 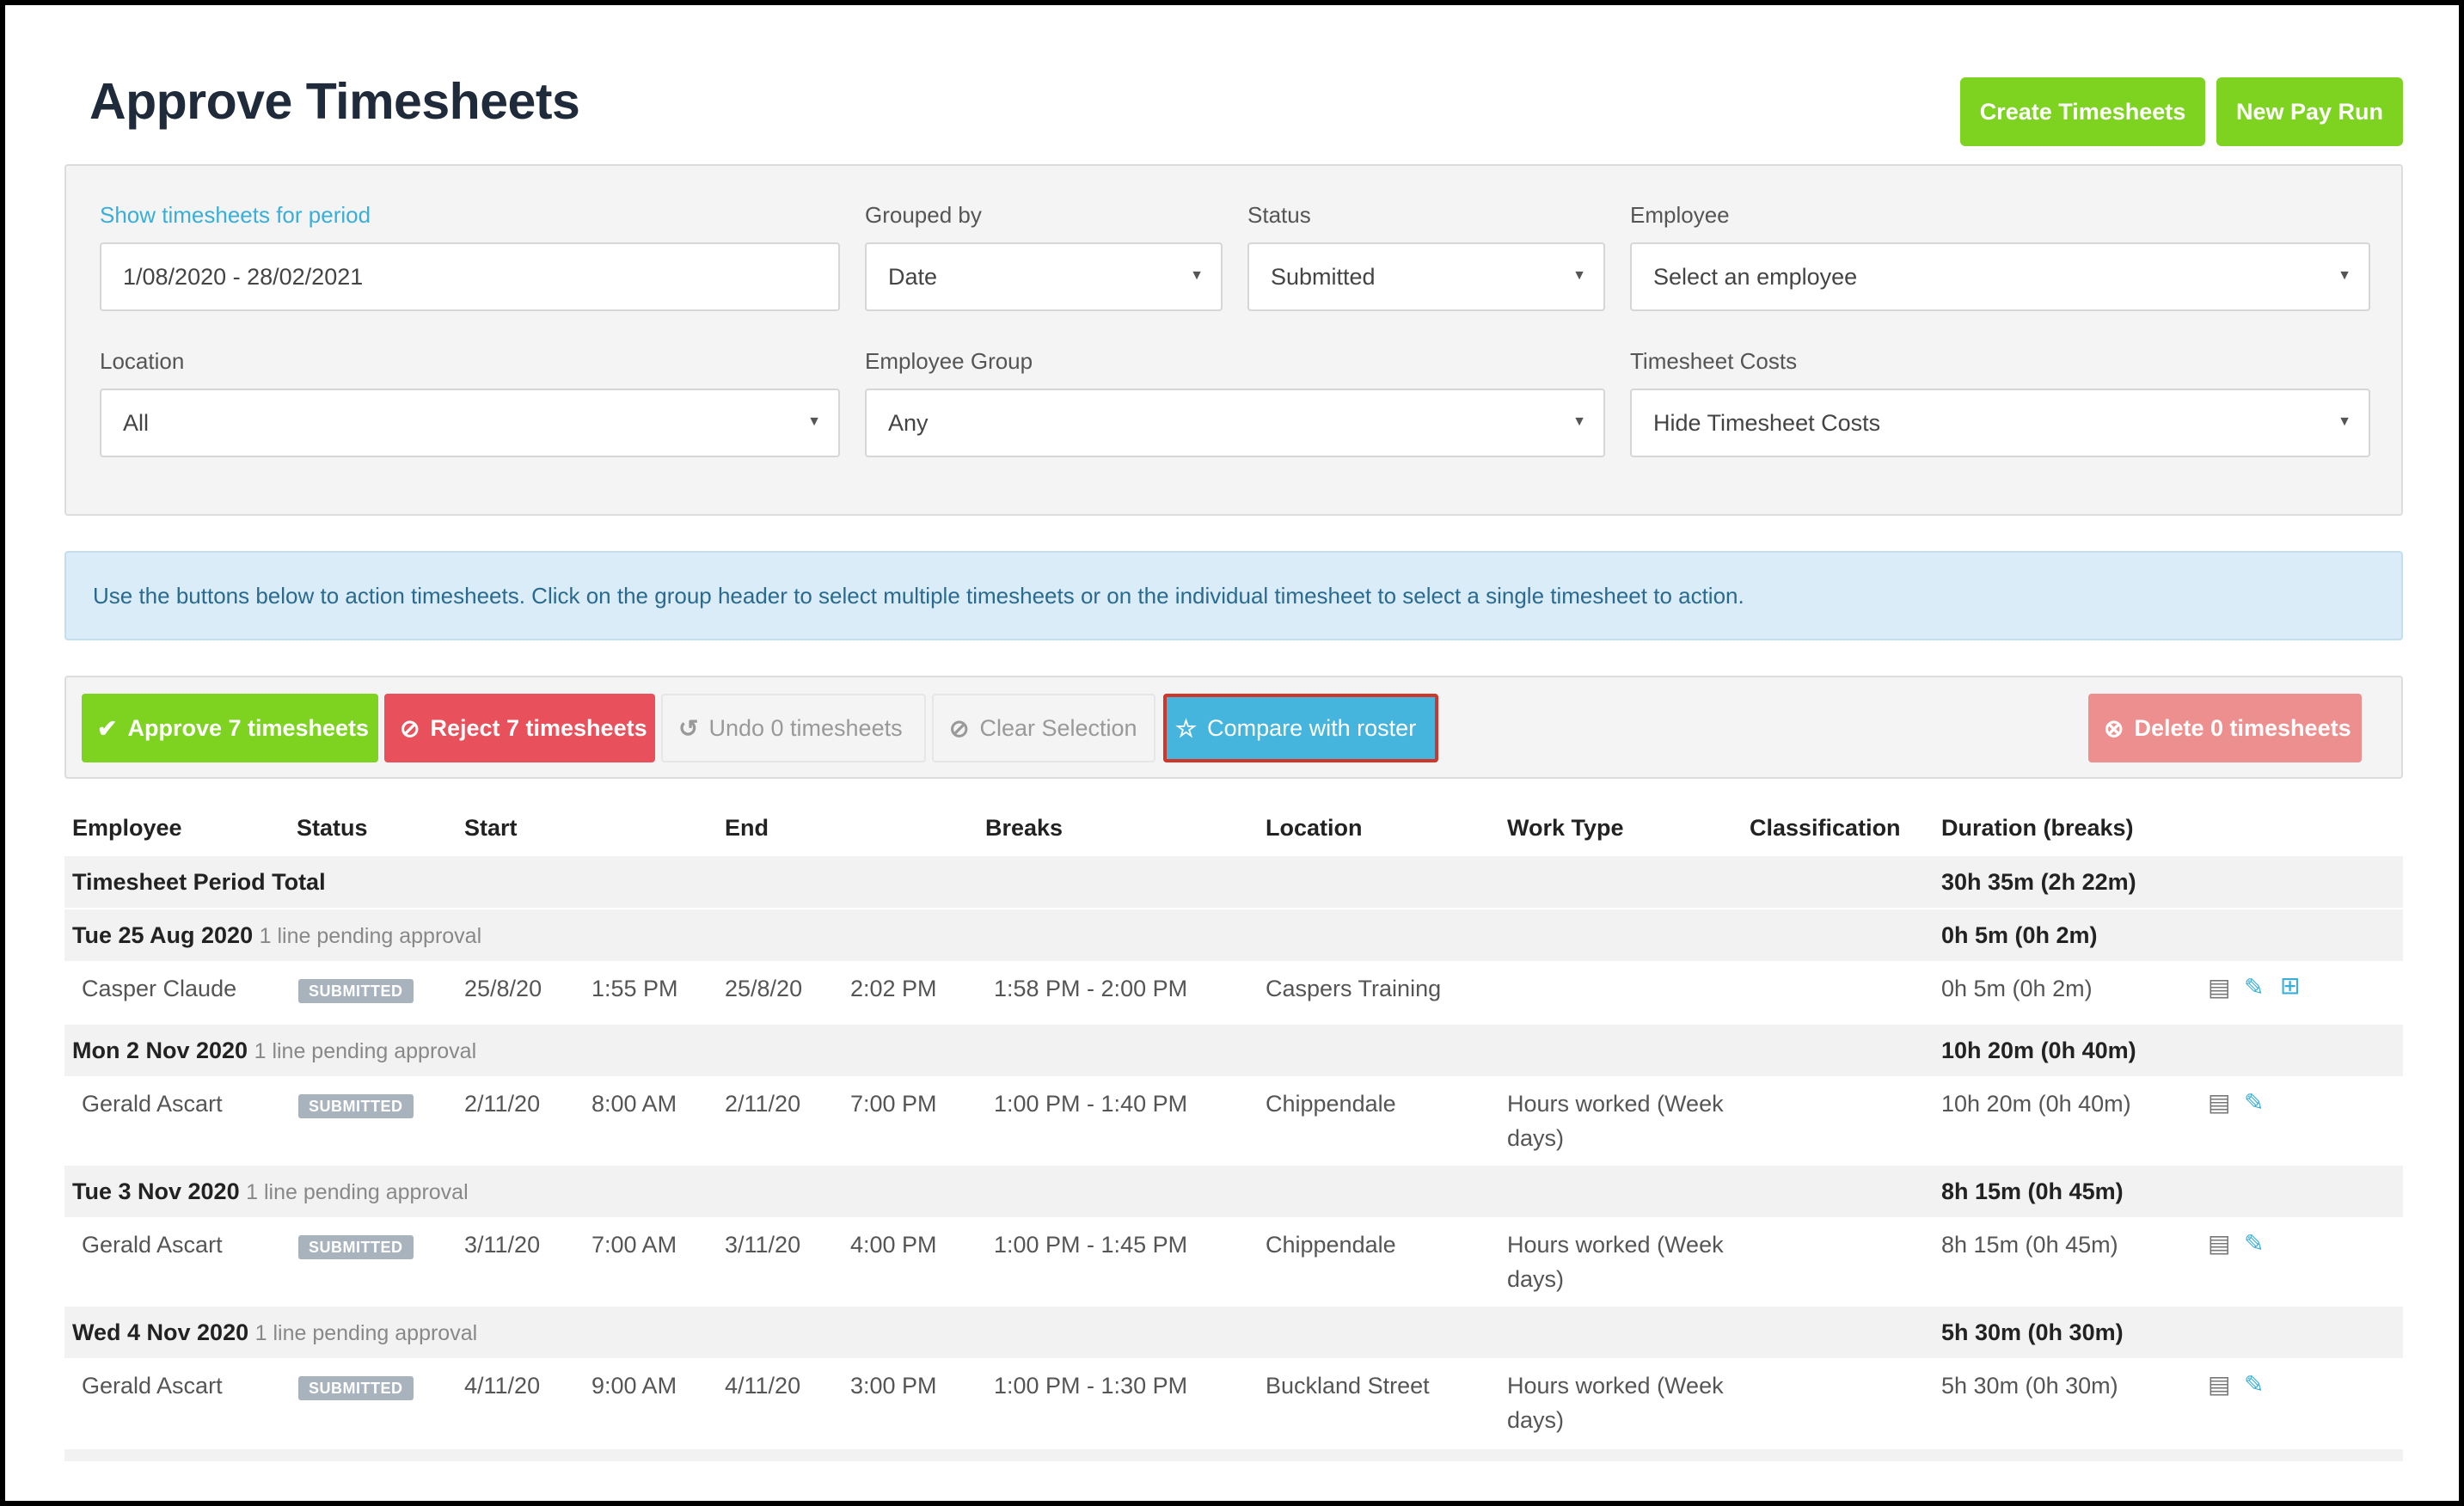 What do you see at coordinates (1565, 828) in the screenshot?
I see `col-work-type: Work Type` at bounding box center [1565, 828].